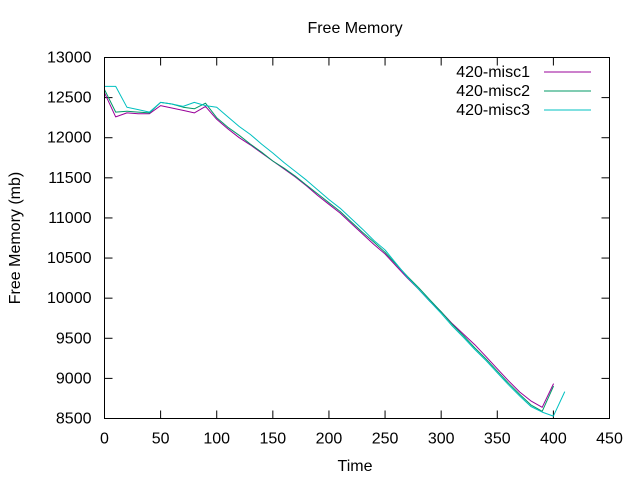  Describe the element at coordinates (69, 178) in the screenshot. I see `y-tick-label: 11500` at that location.